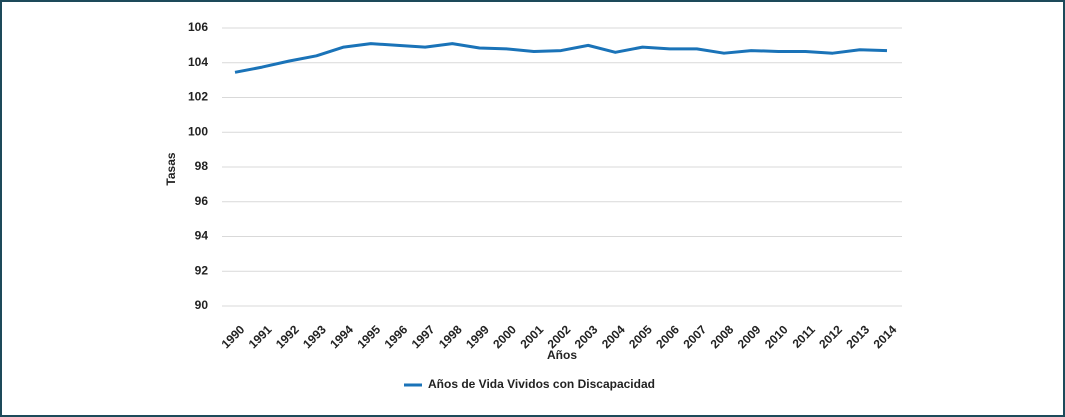  Describe the element at coordinates (396, 336) in the screenshot. I see `x-tick-label: 1996` at that location.